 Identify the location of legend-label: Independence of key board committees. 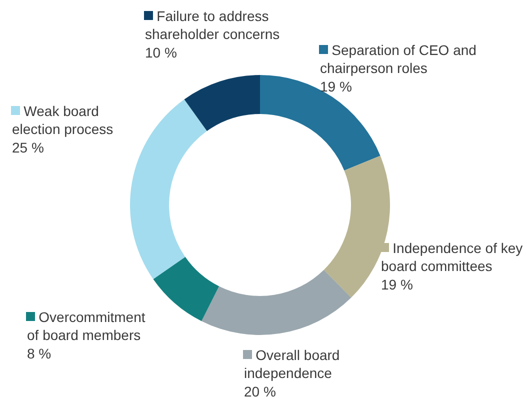
(452, 257).